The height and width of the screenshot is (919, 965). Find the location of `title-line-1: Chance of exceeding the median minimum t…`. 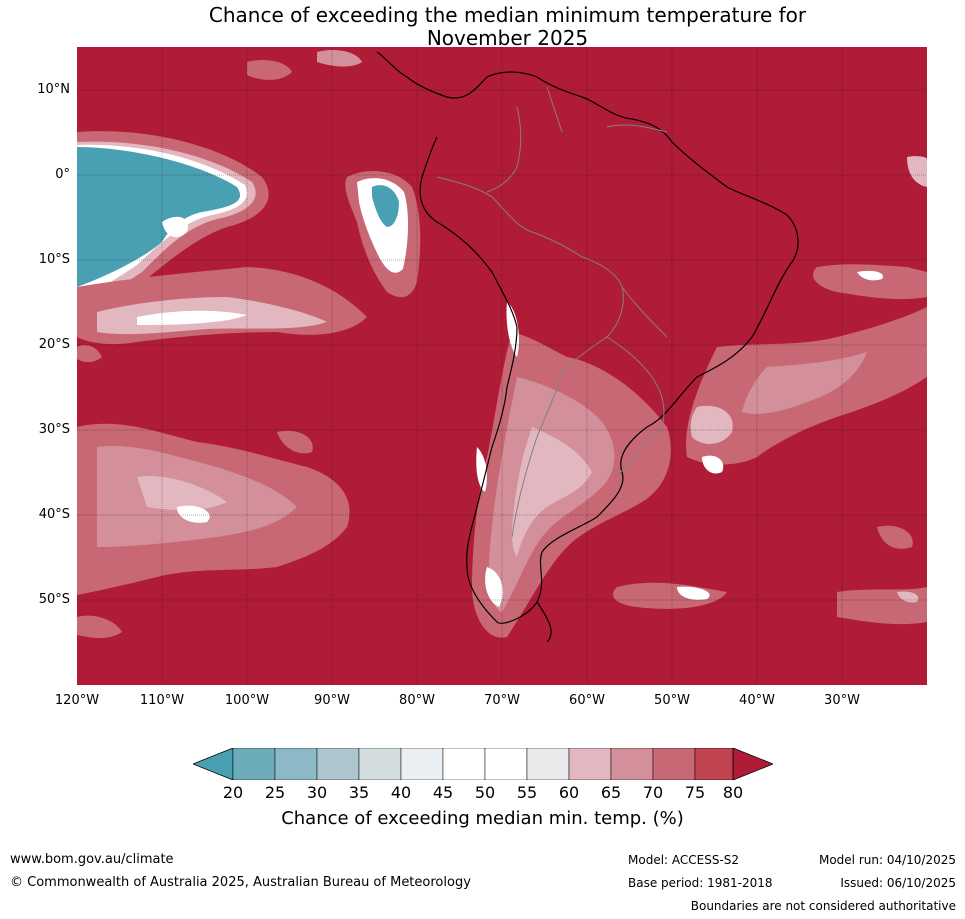

title-line-1: Chance of exceeding the median minimum t… is located at coordinates (507, 15).